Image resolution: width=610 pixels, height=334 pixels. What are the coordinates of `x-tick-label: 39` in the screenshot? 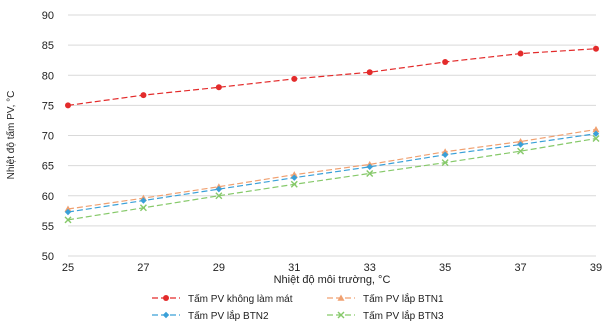 It's located at (596, 268).